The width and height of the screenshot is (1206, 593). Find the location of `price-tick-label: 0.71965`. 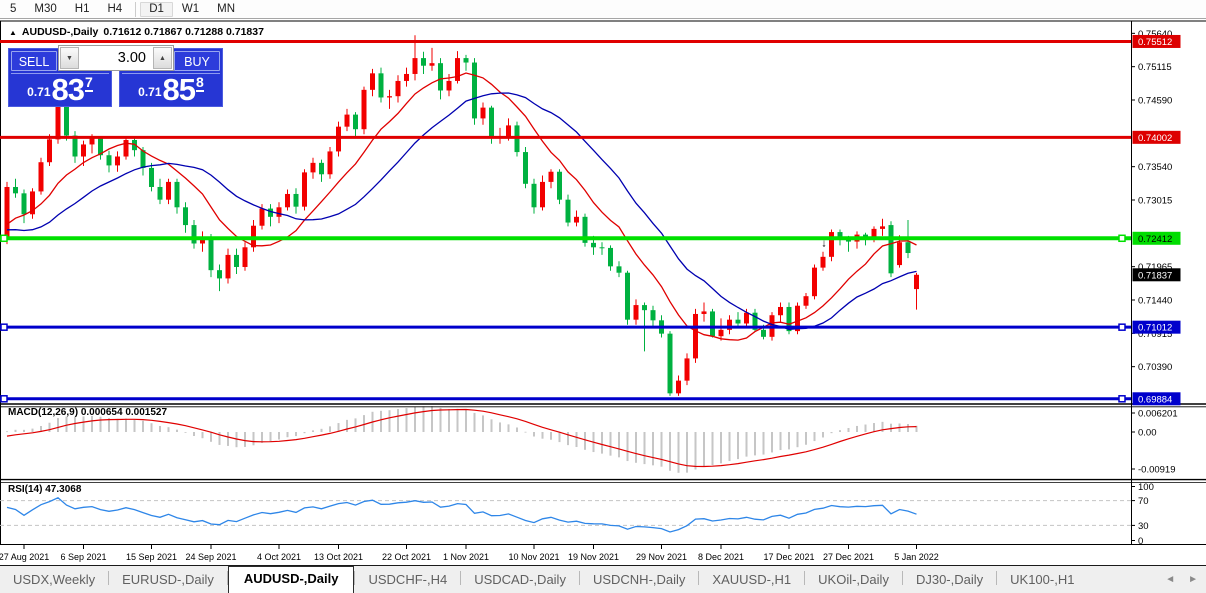

price-tick-label: 0.71965 is located at coordinates (1155, 267).